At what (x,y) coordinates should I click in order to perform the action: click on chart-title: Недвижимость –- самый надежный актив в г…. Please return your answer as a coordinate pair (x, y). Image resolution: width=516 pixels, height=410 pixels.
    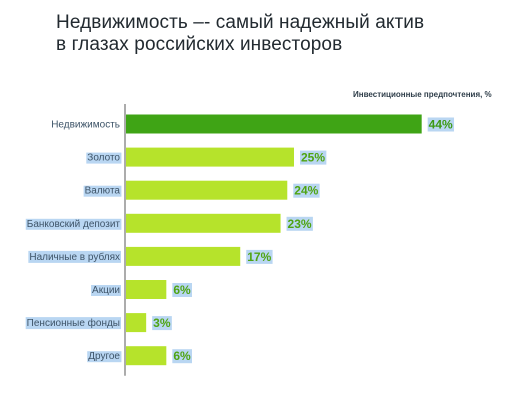
    Looking at the image, I should click on (271, 34).